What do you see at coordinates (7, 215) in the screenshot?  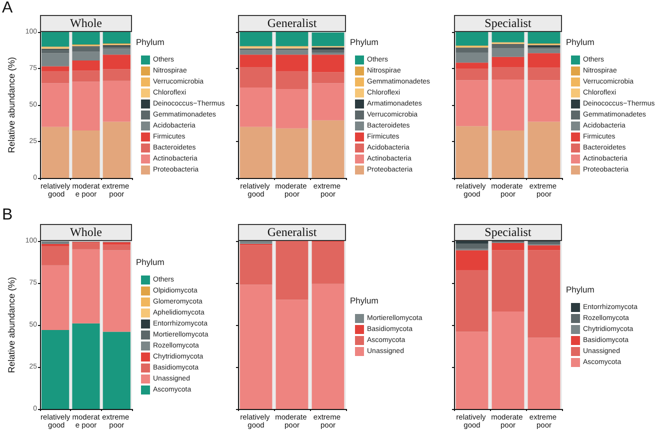 I see `text: B` at bounding box center [7, 215].